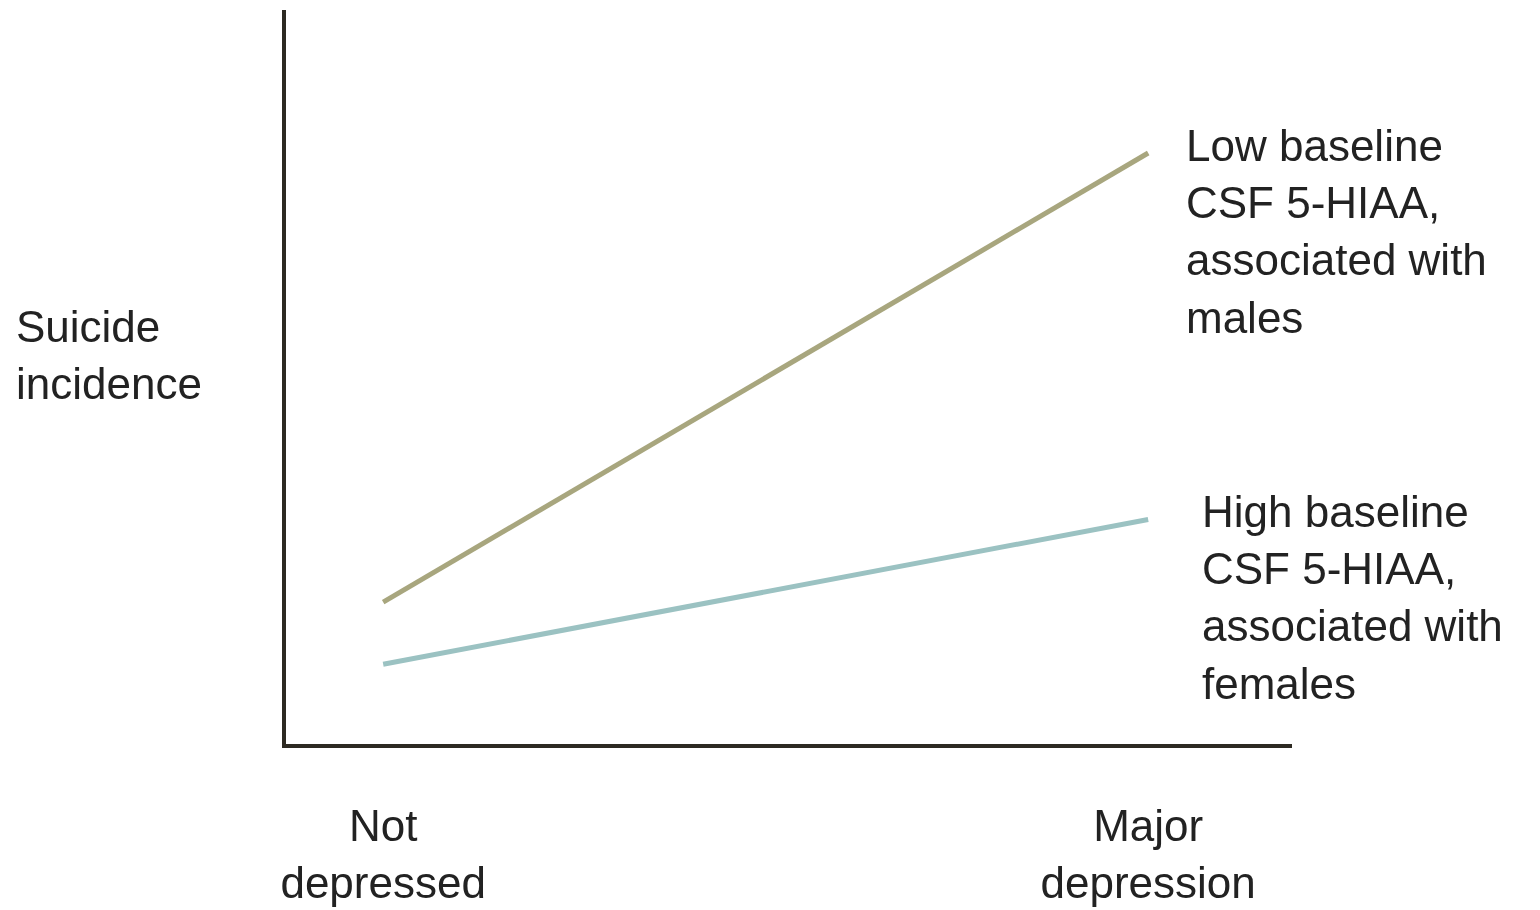 The width and height of the screenshot is (1540, 910). What do you see at coordinates (1336, 231) in the screenshot?
I see `series-label: Low baseline CSF 5-HIAA, associated with males` at bounding box center [1336, 231].